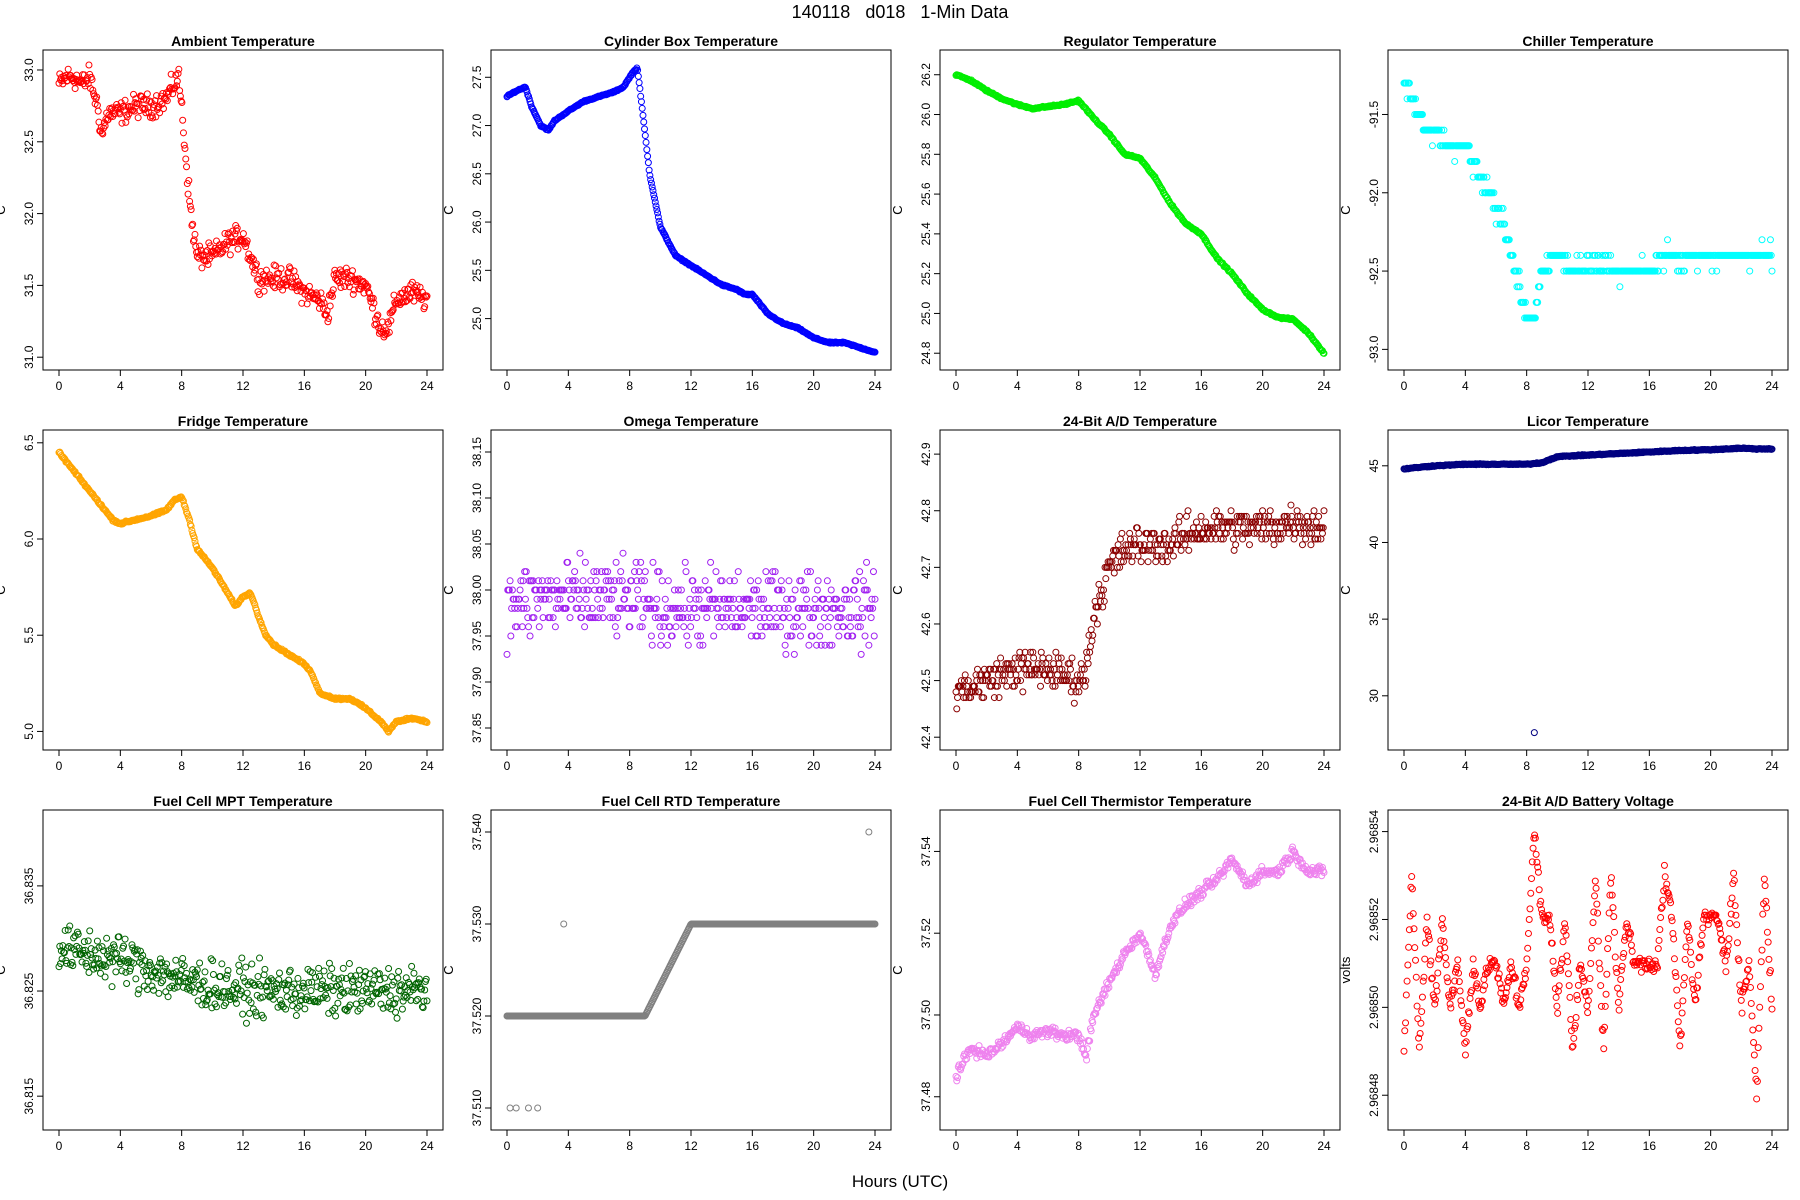 Image resolution: width=1800 pixels, height=1200 pixels. I want to click on plot-frame, so click(1588, 210).